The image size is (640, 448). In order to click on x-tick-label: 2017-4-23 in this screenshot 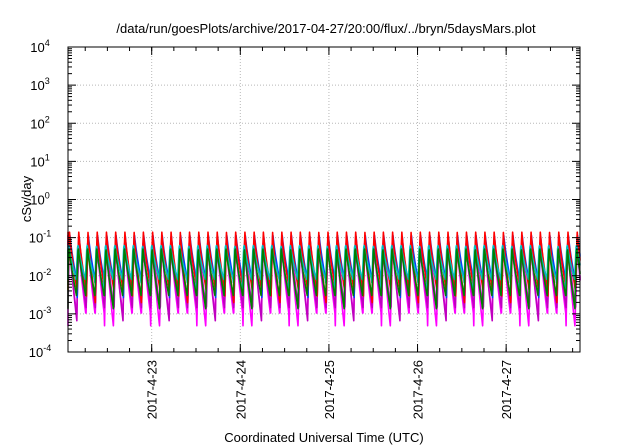, I will do `click(152, 389)`.